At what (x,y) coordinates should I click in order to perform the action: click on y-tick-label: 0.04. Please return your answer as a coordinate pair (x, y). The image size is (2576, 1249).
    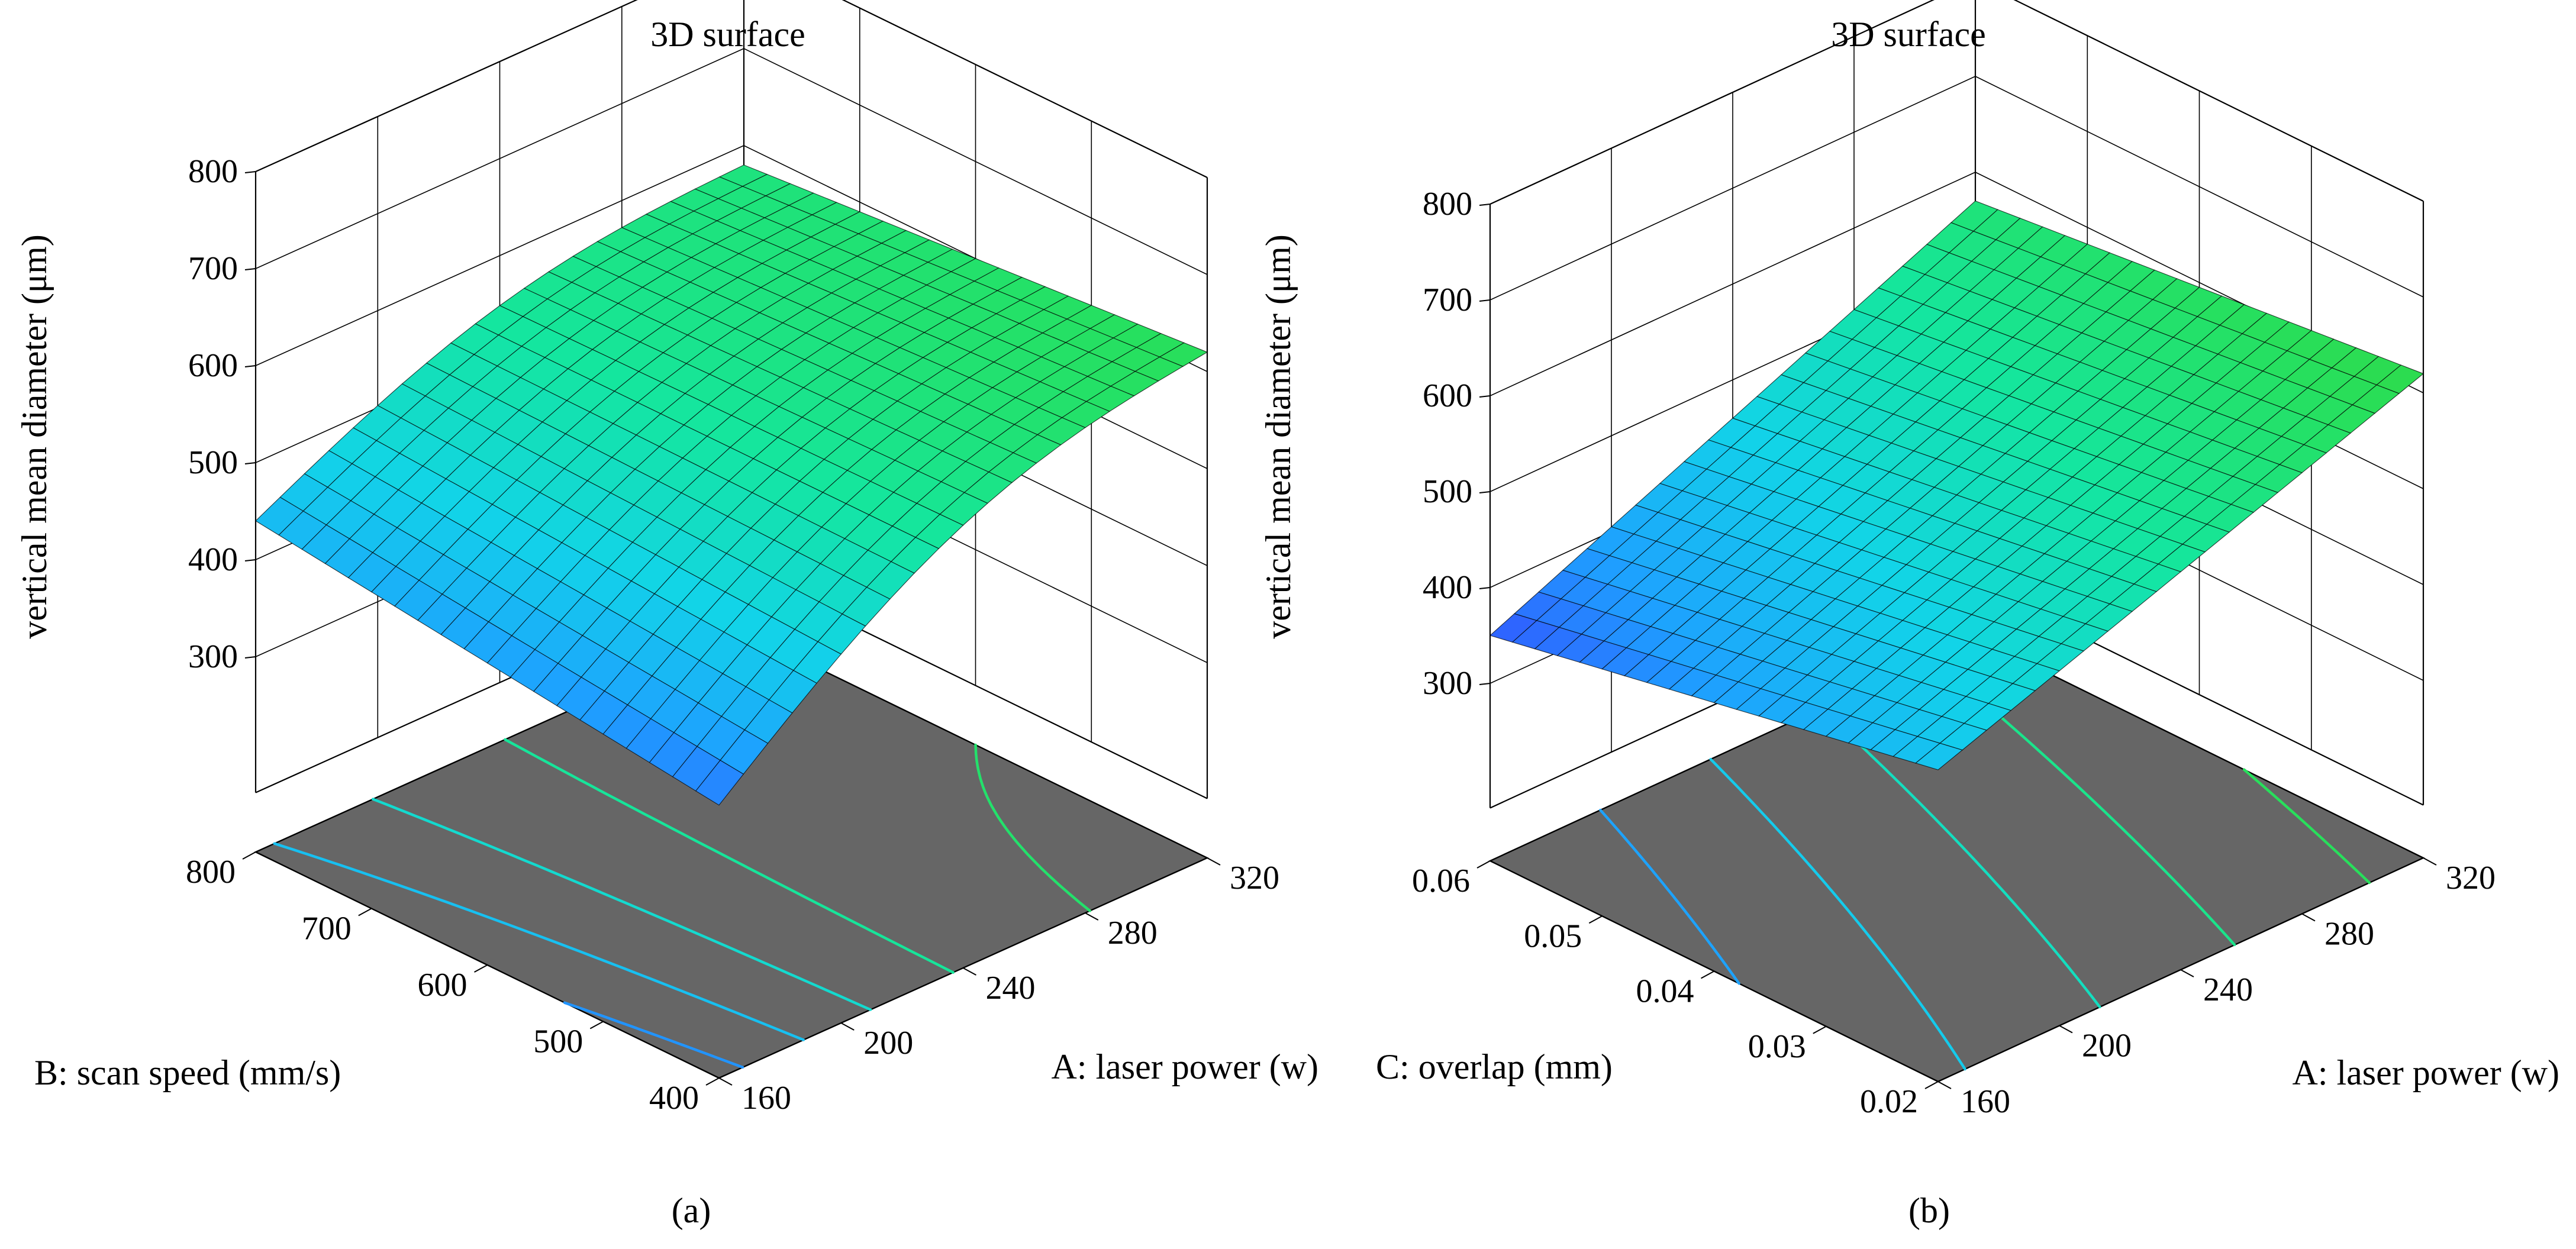
    Looking at the image, I should click on (1665, 991).